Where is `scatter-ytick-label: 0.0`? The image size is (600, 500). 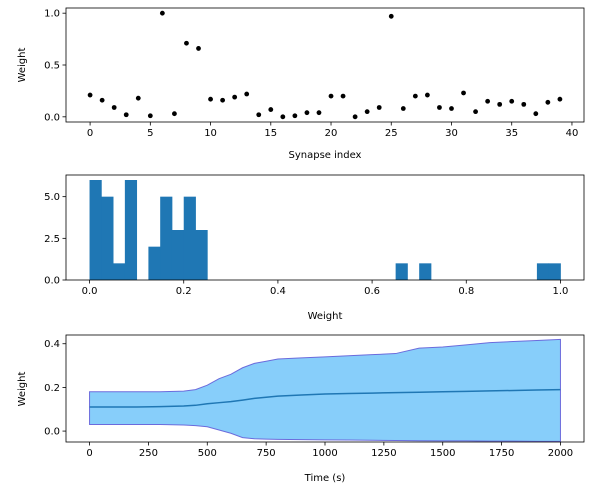
scatter-ytick-label: 0.0 is located at coordinates (52, 117).